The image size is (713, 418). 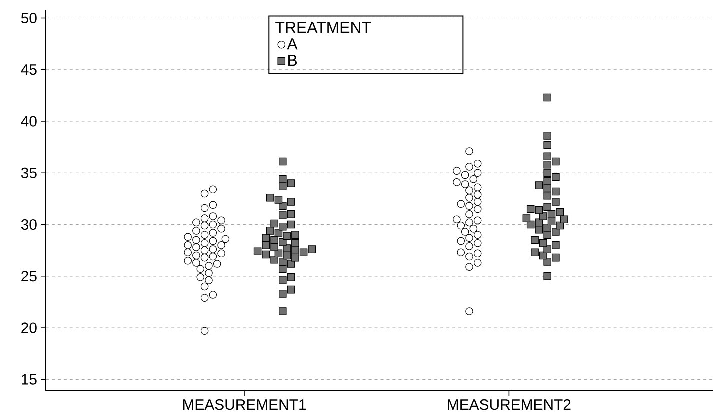 What do you see at coordinates (29, 224) in the screenshot?
I see `y-tick-label: 30` at bounding box center [29, 224].